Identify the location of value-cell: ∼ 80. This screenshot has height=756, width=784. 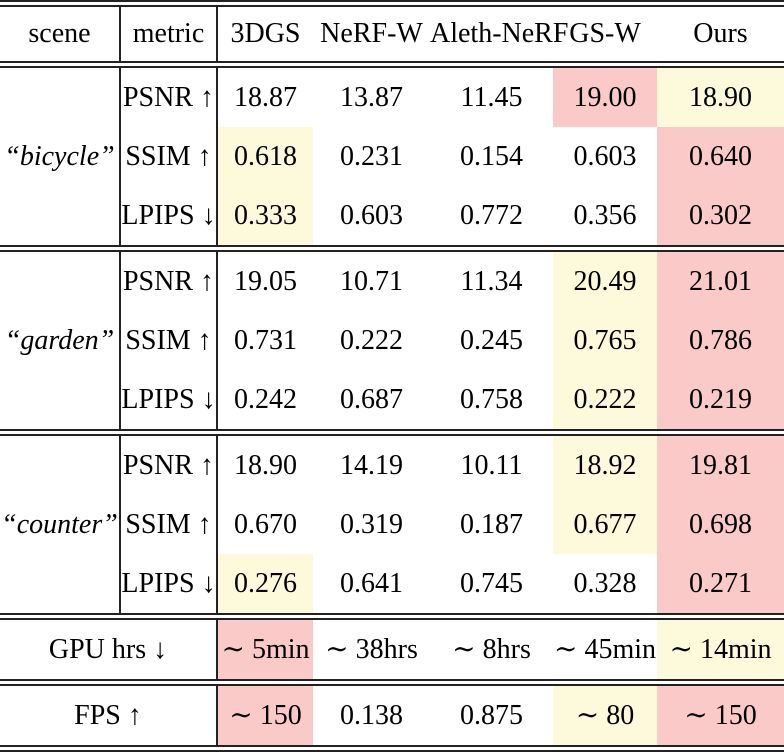
(605, 715).